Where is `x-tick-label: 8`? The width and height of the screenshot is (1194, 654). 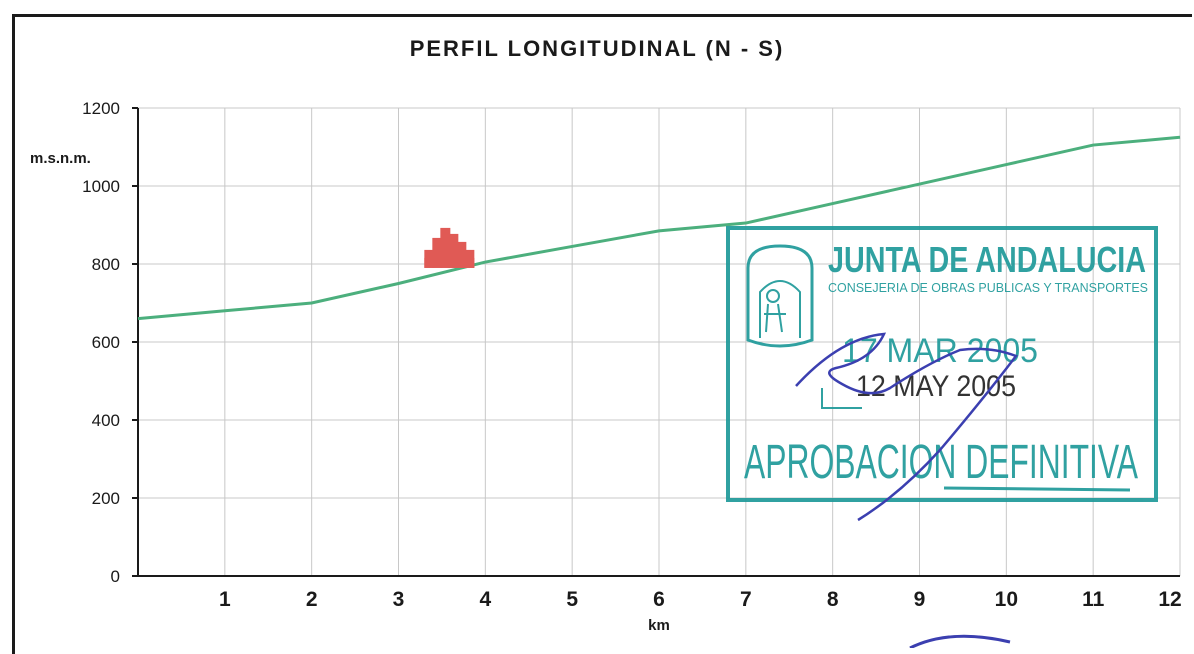
x-tick-label: 8 is located at coordinates (833, 599).